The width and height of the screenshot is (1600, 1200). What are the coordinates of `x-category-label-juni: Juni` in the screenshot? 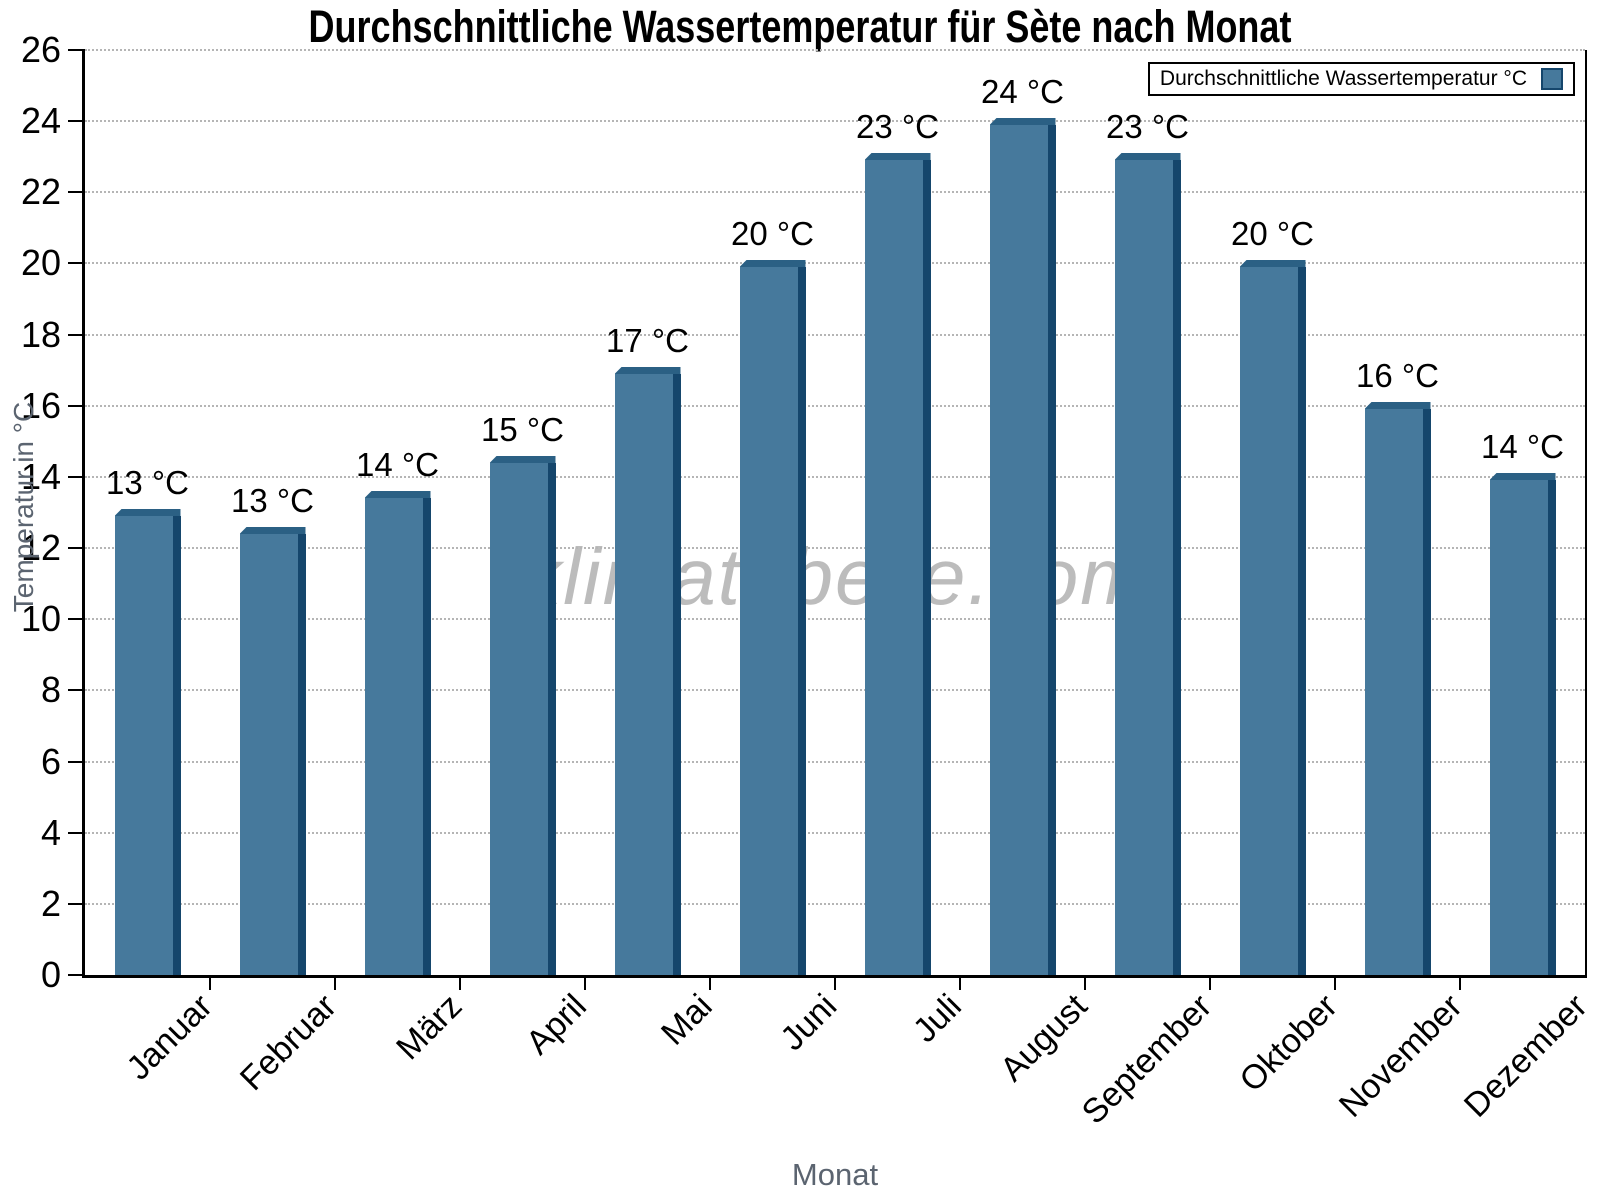 It's located at (809, 1022).